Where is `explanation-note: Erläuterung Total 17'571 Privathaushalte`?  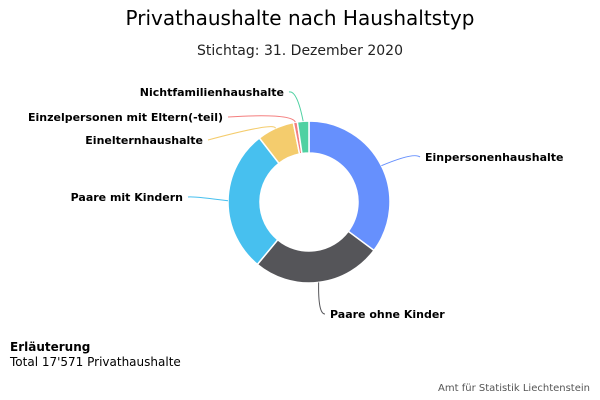 explanation-note: Erläuterung Total 17'571 Privathaushalte is located at coordinates (95, 355).